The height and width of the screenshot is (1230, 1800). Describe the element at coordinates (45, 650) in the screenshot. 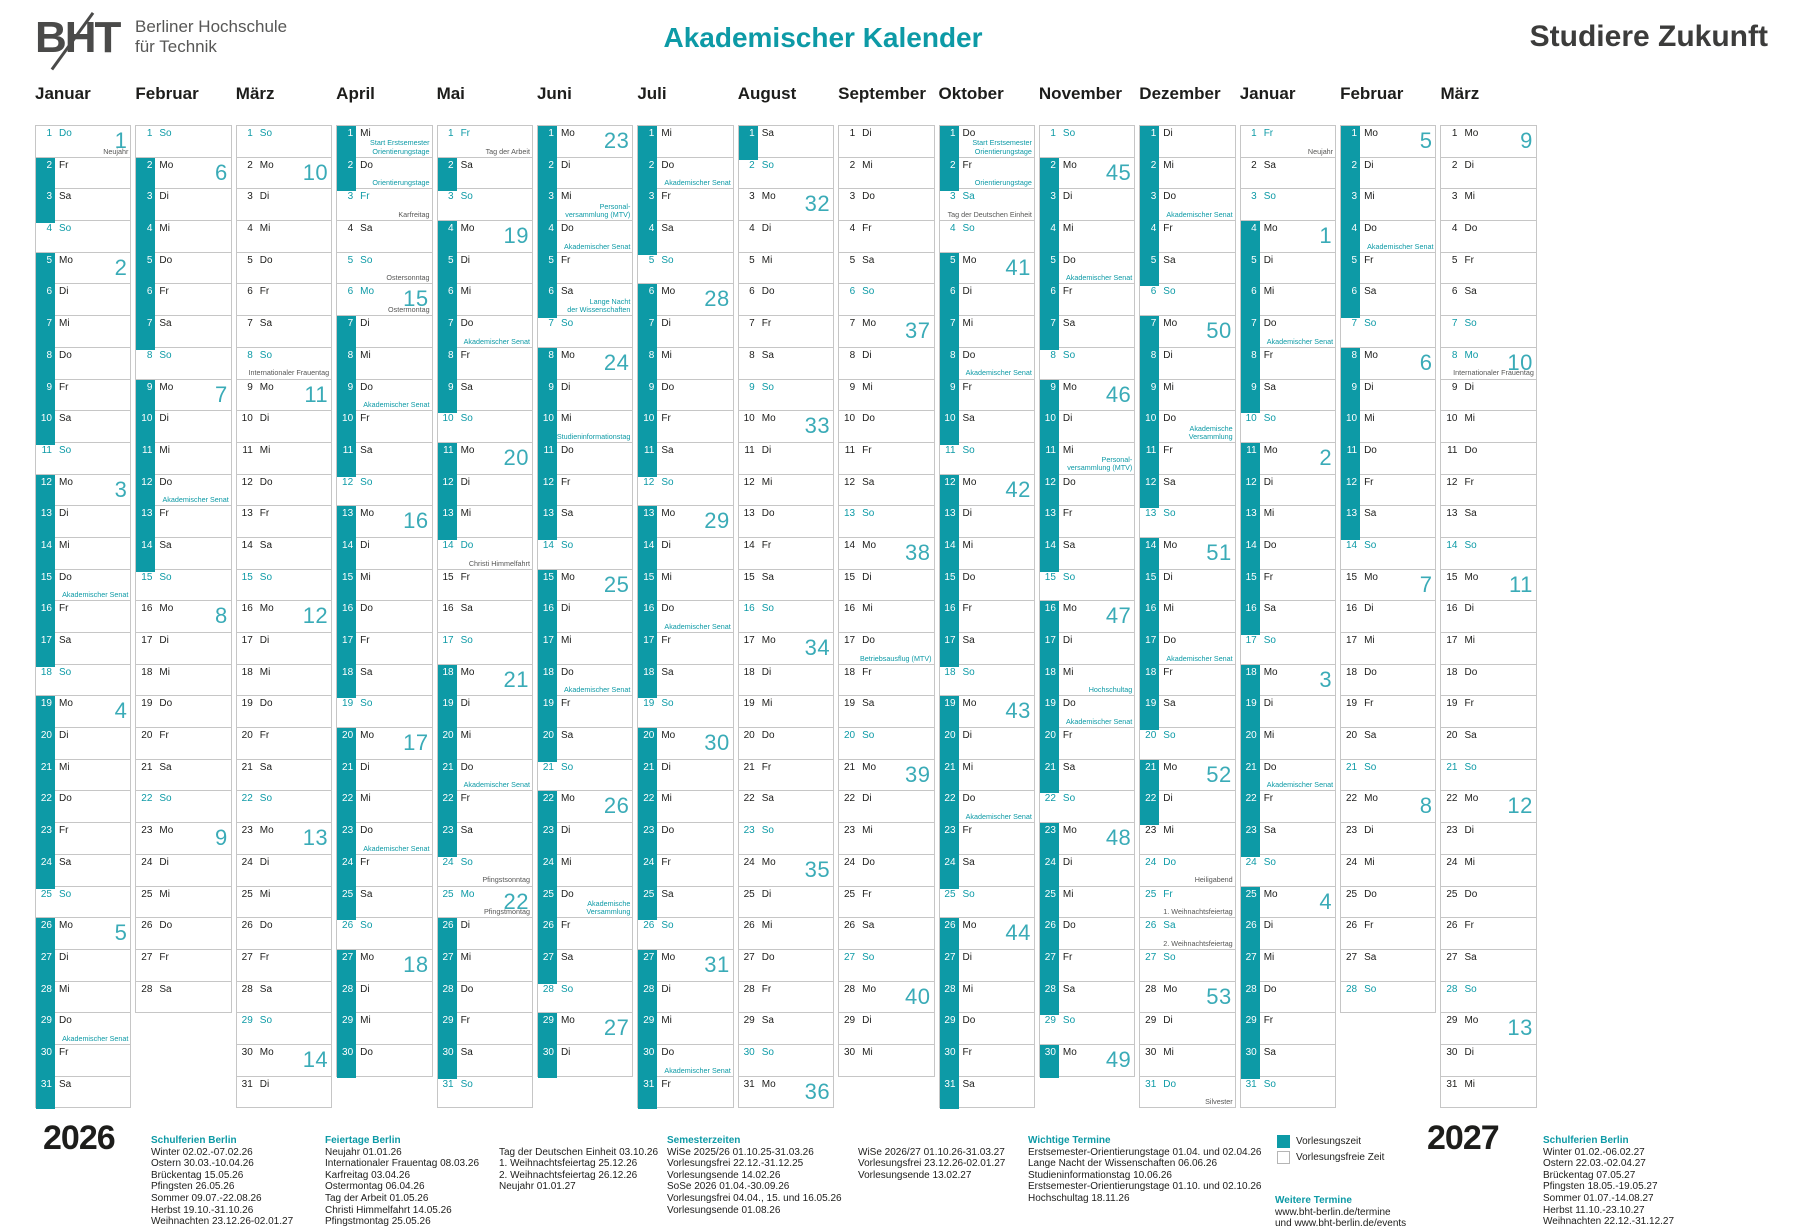

I see `day-number: 17` at that location.